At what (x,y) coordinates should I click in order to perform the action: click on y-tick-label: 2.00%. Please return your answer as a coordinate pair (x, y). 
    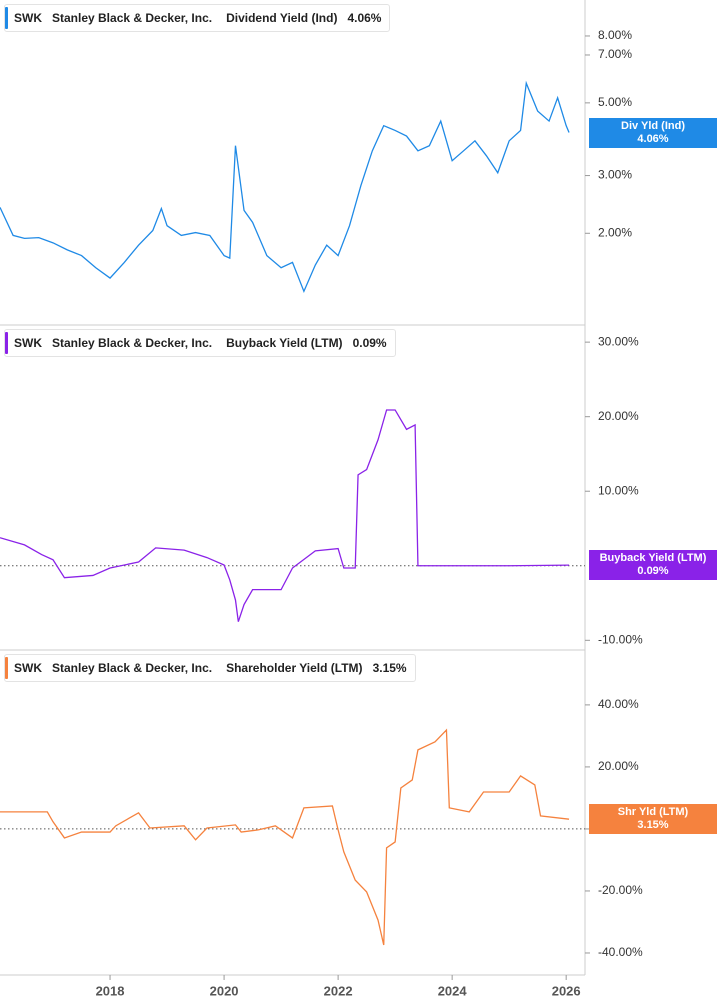
    Looking at the image, I should click on (615, 232).